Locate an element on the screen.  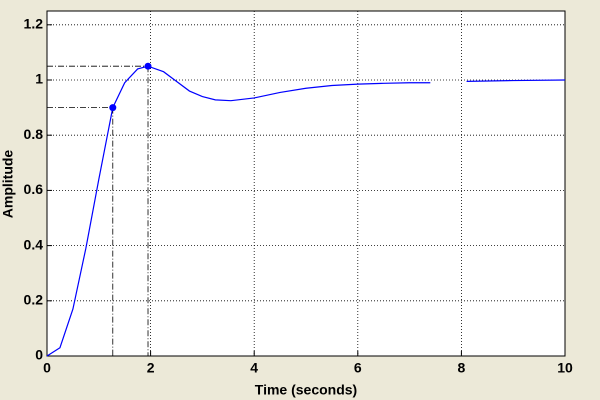
x-tick-label: 4 is located at coordinates (254, 368).